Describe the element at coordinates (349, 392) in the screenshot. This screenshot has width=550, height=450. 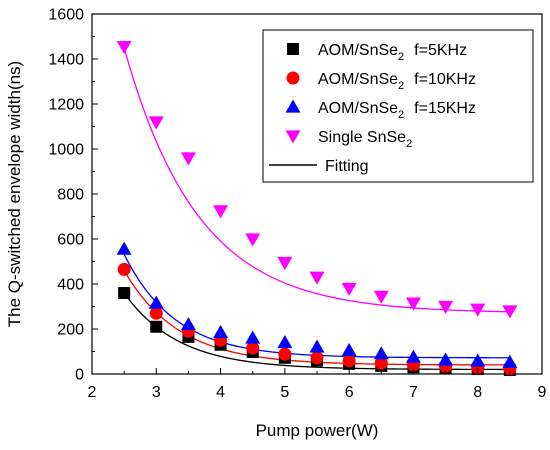
I see `x-tick-label: 6` at that location.